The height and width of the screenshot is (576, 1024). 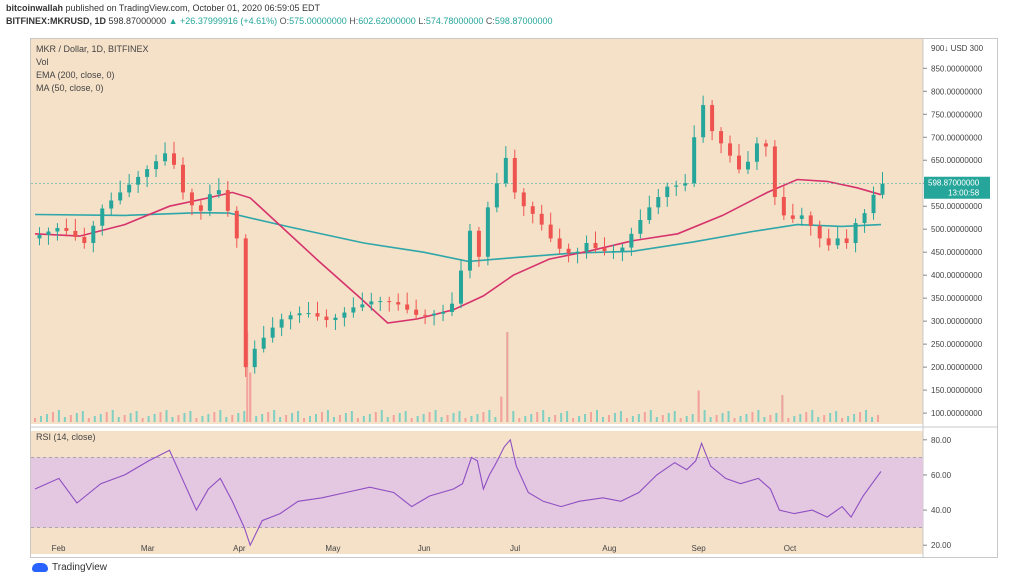 I want to click on rsi-tick-label: 20.00, so click(x=941, y=545).